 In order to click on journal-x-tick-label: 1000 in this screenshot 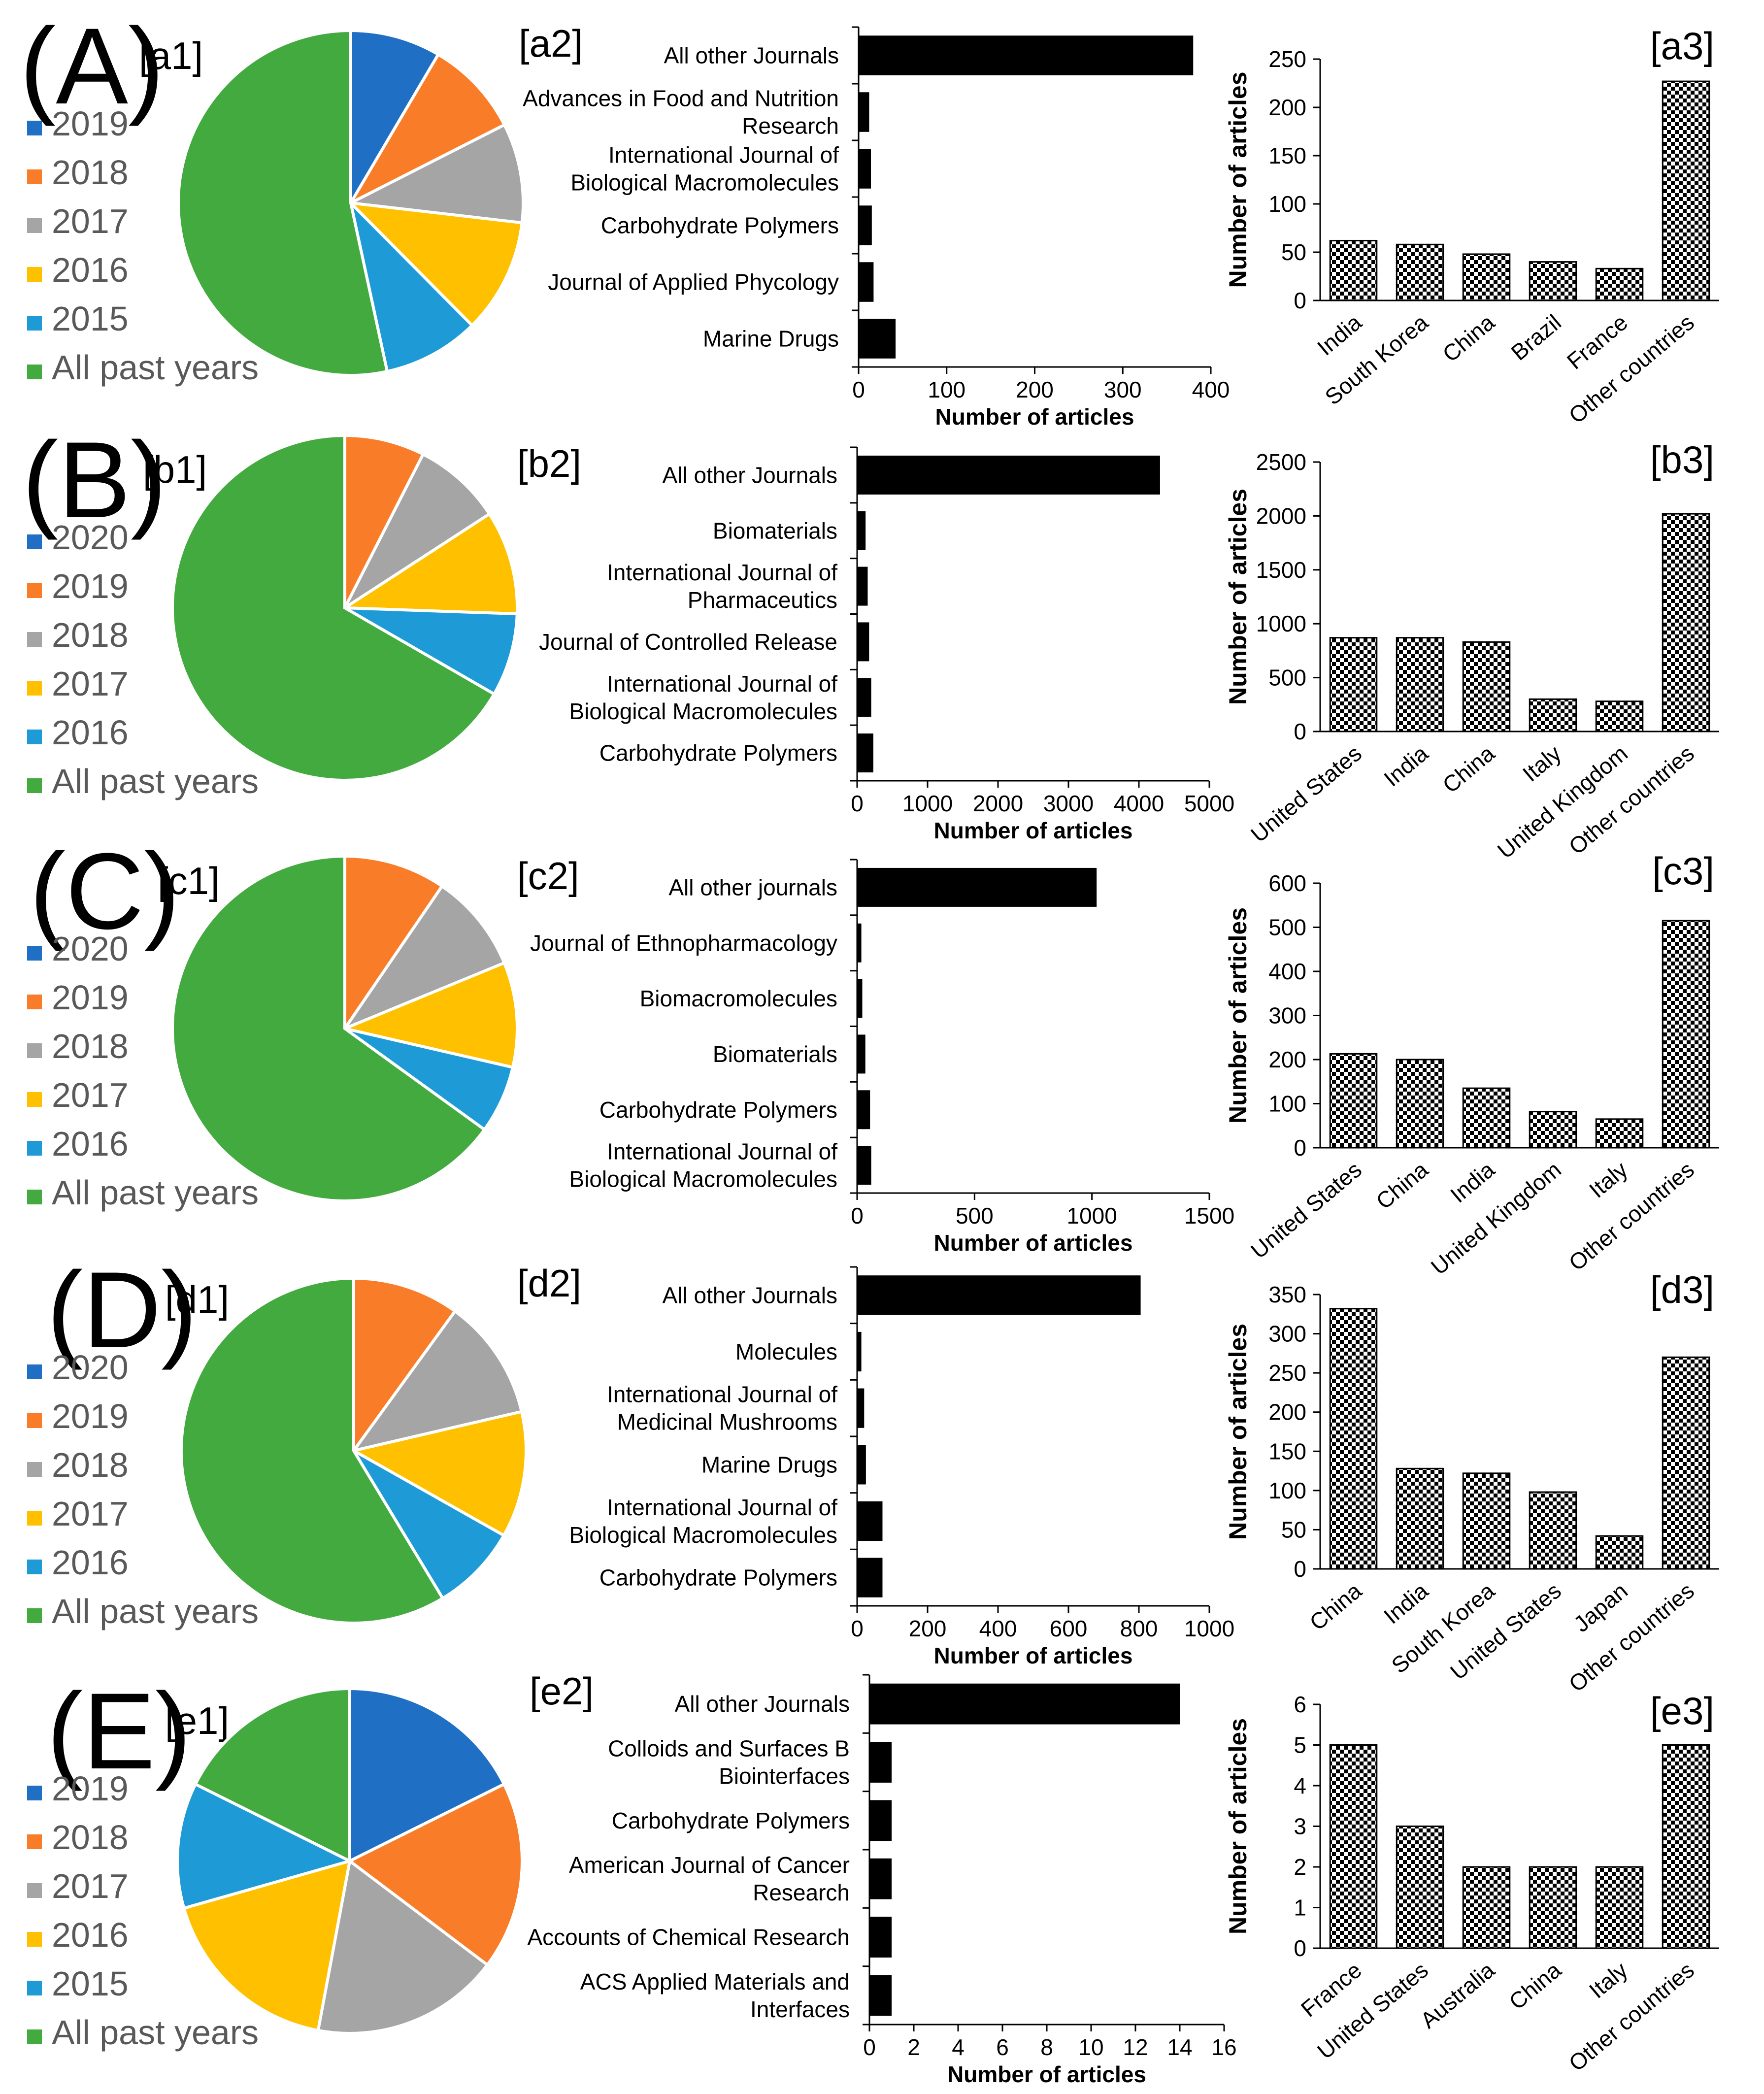, I will do `click(1091, 1216)`.